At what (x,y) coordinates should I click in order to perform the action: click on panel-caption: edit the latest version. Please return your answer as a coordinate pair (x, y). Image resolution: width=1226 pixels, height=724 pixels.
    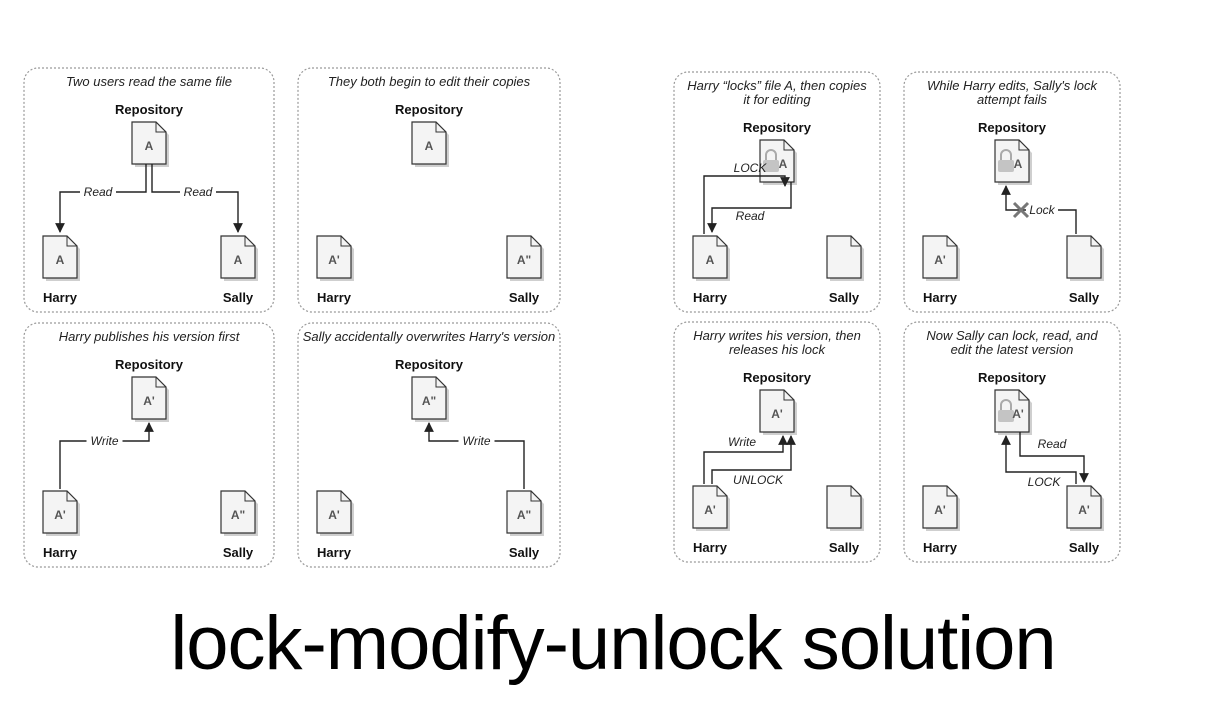
    Looking at the image, I should click on (1012, 349).